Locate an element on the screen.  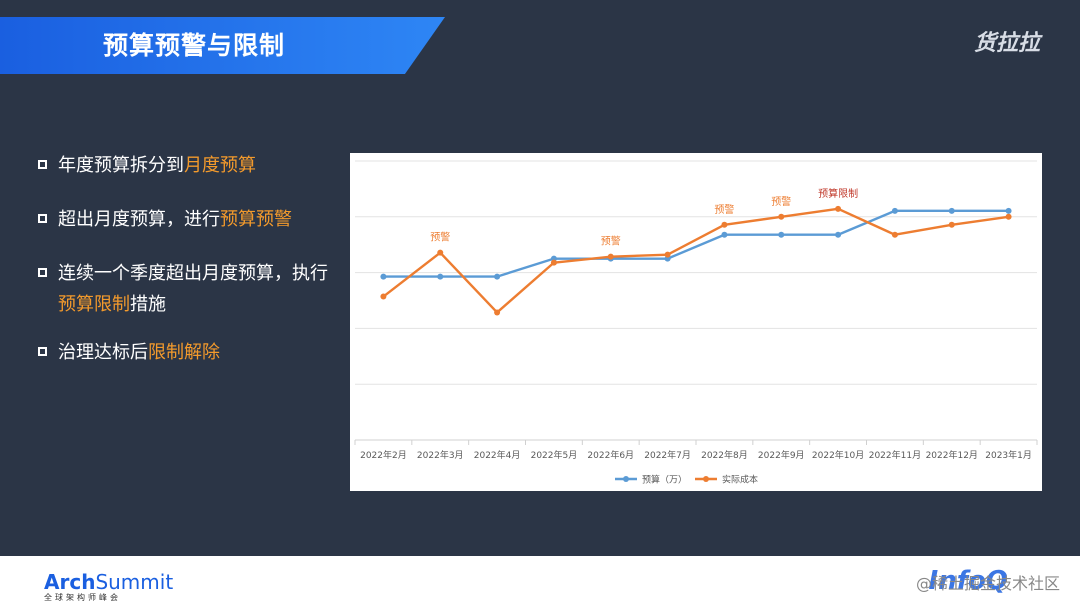
bullet-highlight: 预算限制 is located at coordinates (94, 304).